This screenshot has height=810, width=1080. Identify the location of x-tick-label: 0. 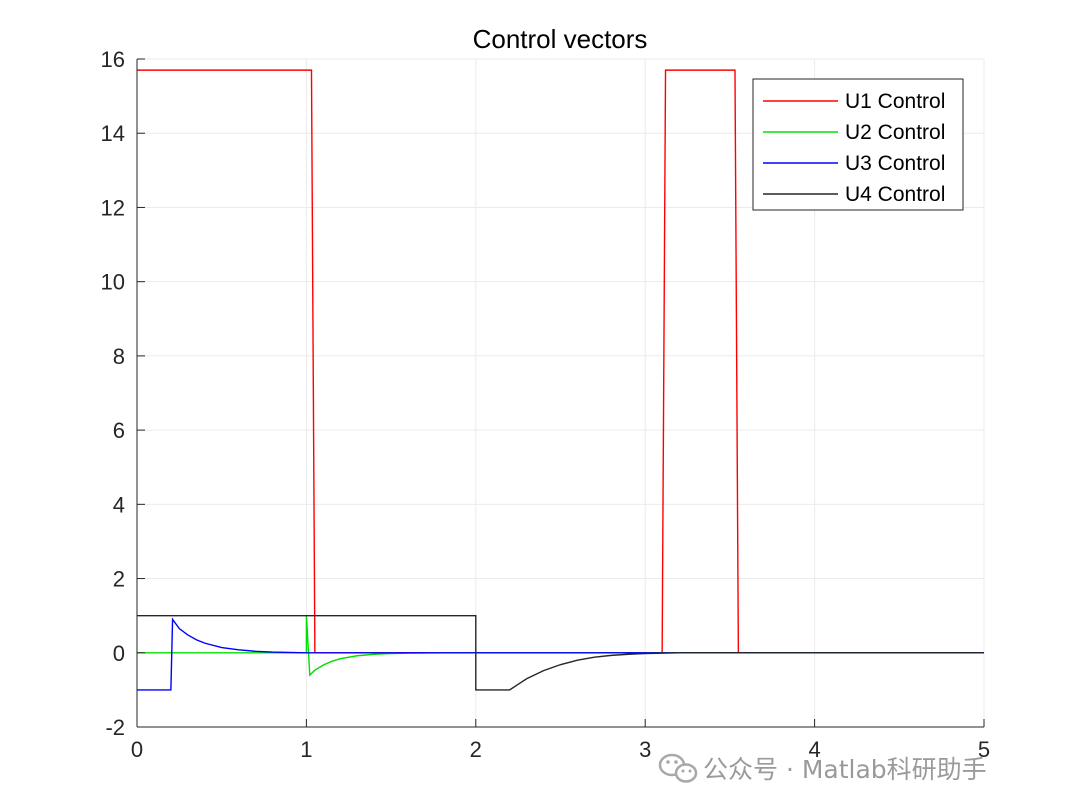
(137, 749).